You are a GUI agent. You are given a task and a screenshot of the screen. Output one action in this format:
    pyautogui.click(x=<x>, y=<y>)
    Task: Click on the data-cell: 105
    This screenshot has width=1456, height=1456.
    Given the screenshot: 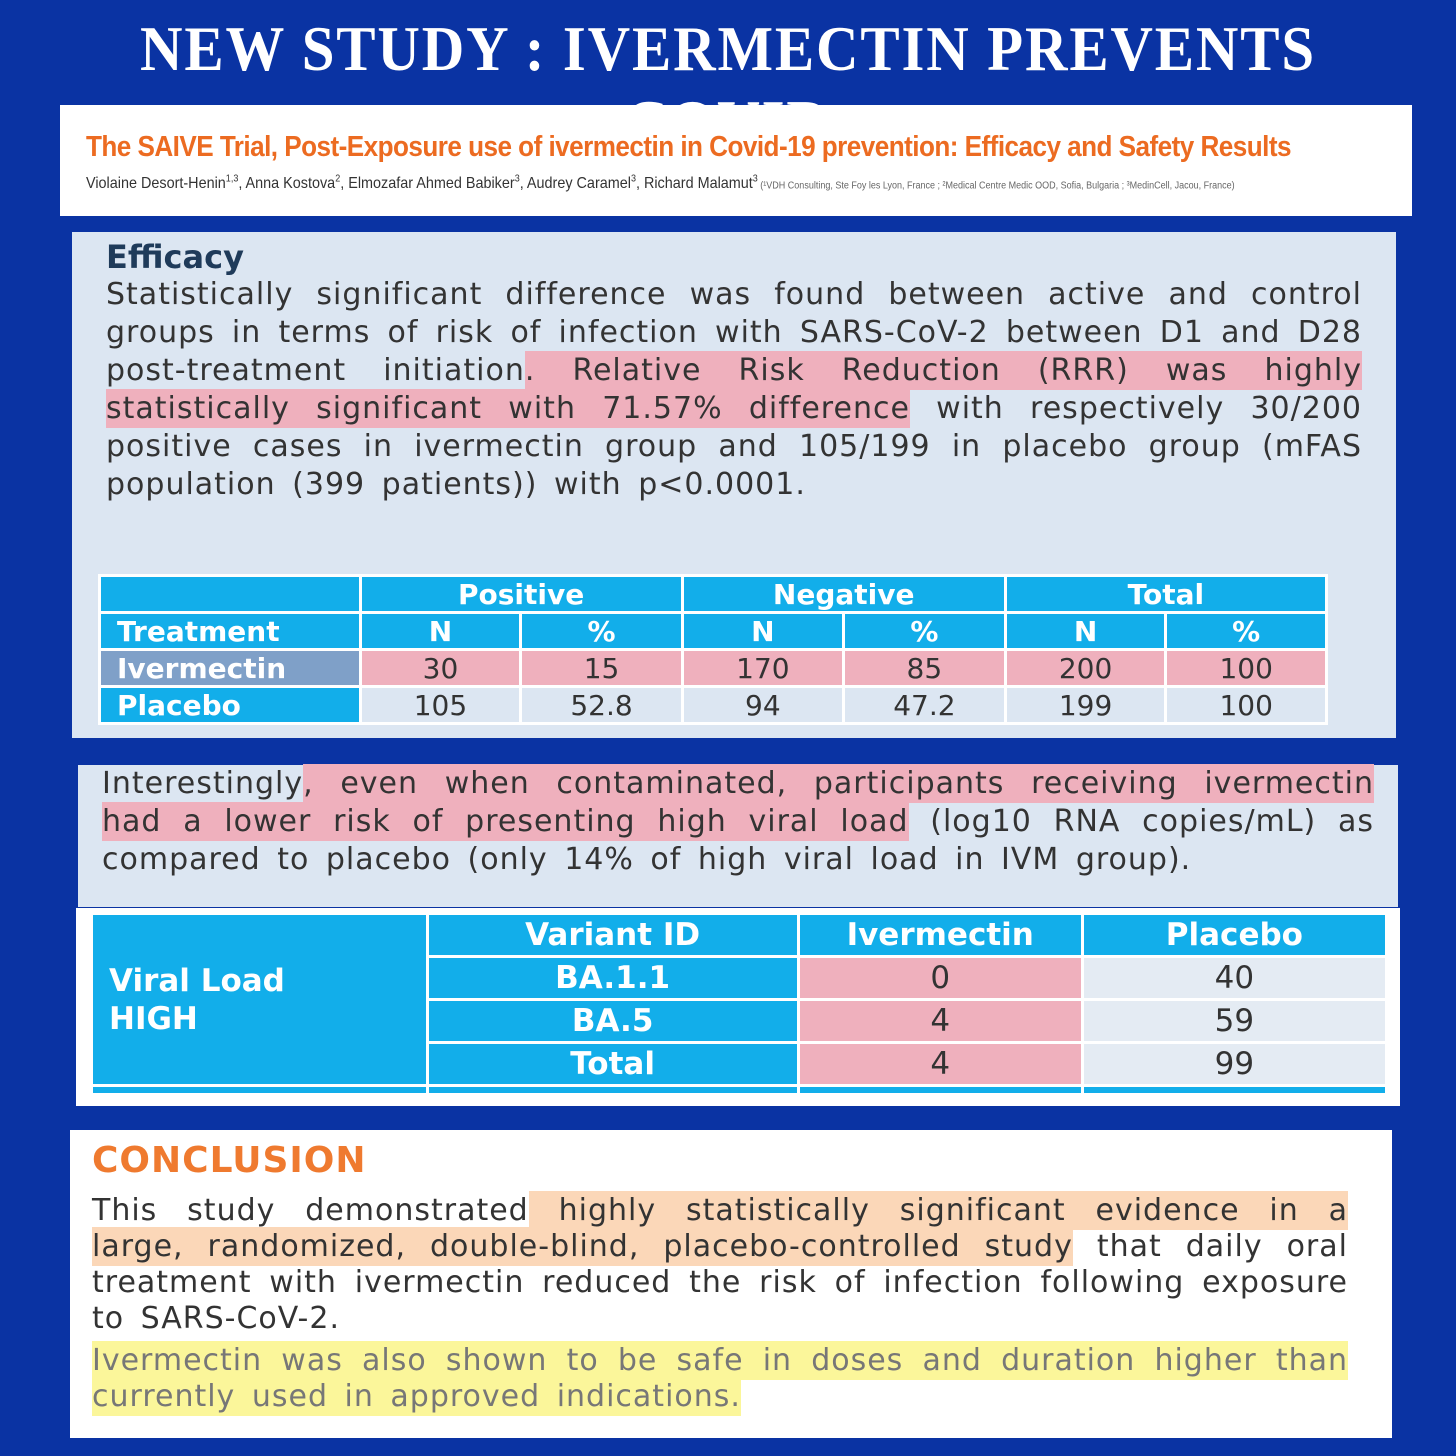 What is the action you would take?
    pyautogui.click(x=440, y=705)
    